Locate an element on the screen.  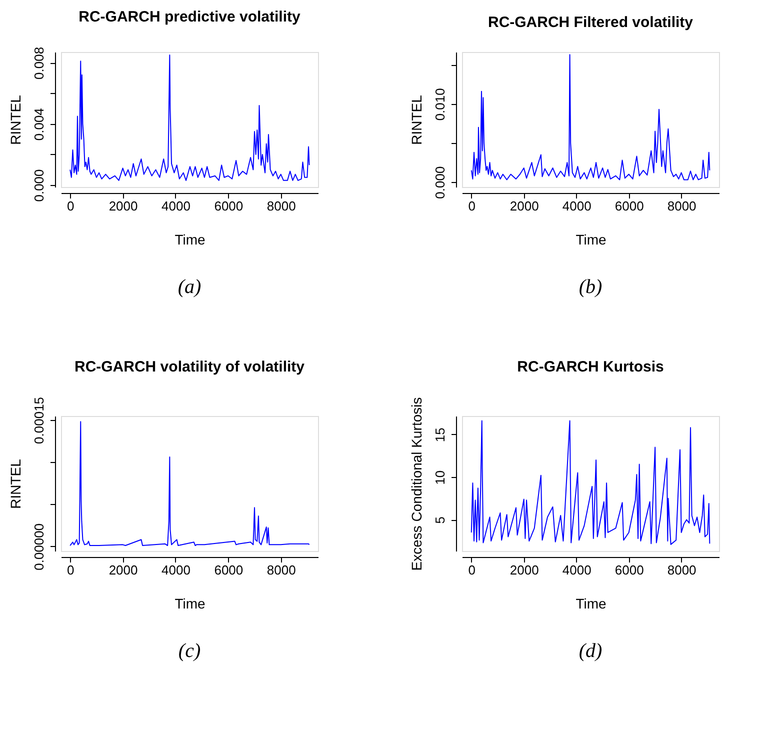
text: (d) is located at coordinates (590, 651).